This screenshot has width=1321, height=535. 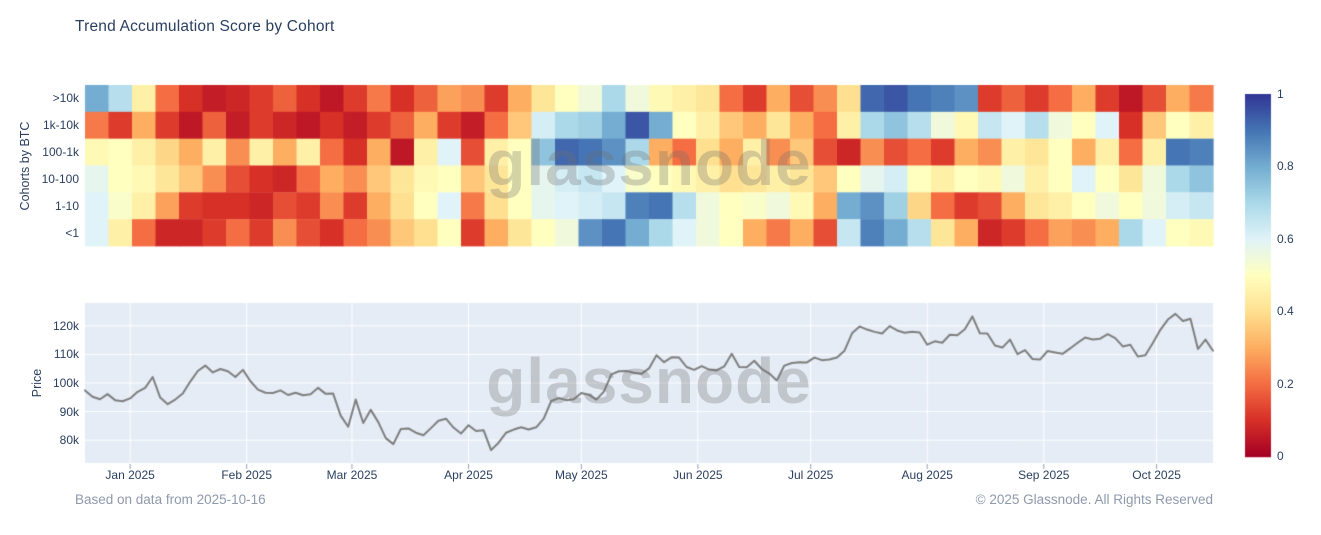 I want to click on page-title: Trend Accumulation Score by Cohort, so click(x=205, y=26).